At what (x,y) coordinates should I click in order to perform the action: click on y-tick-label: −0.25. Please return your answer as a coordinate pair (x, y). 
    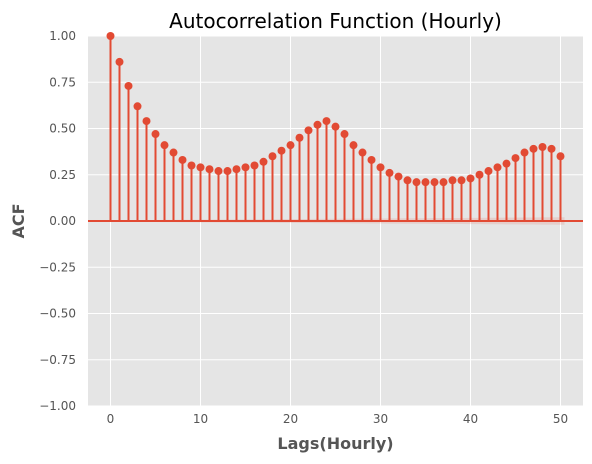
    Looking at the image, I should click on (57, 267).